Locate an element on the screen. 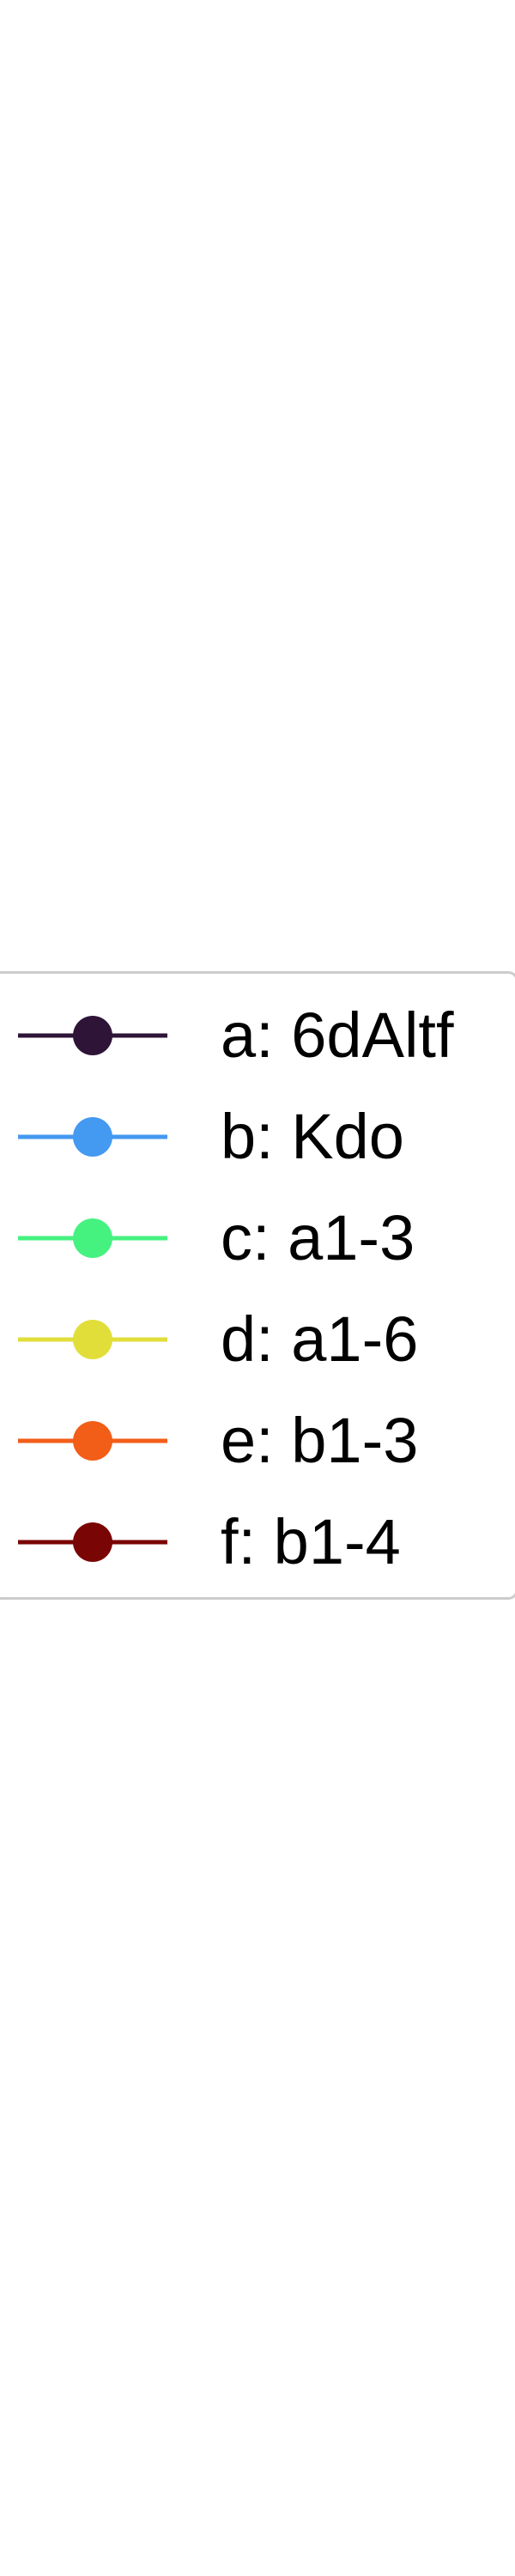 This screenshot has height=2576, width=515. legend-entry: f: b1-4 is located at coordinates (254, 1542).